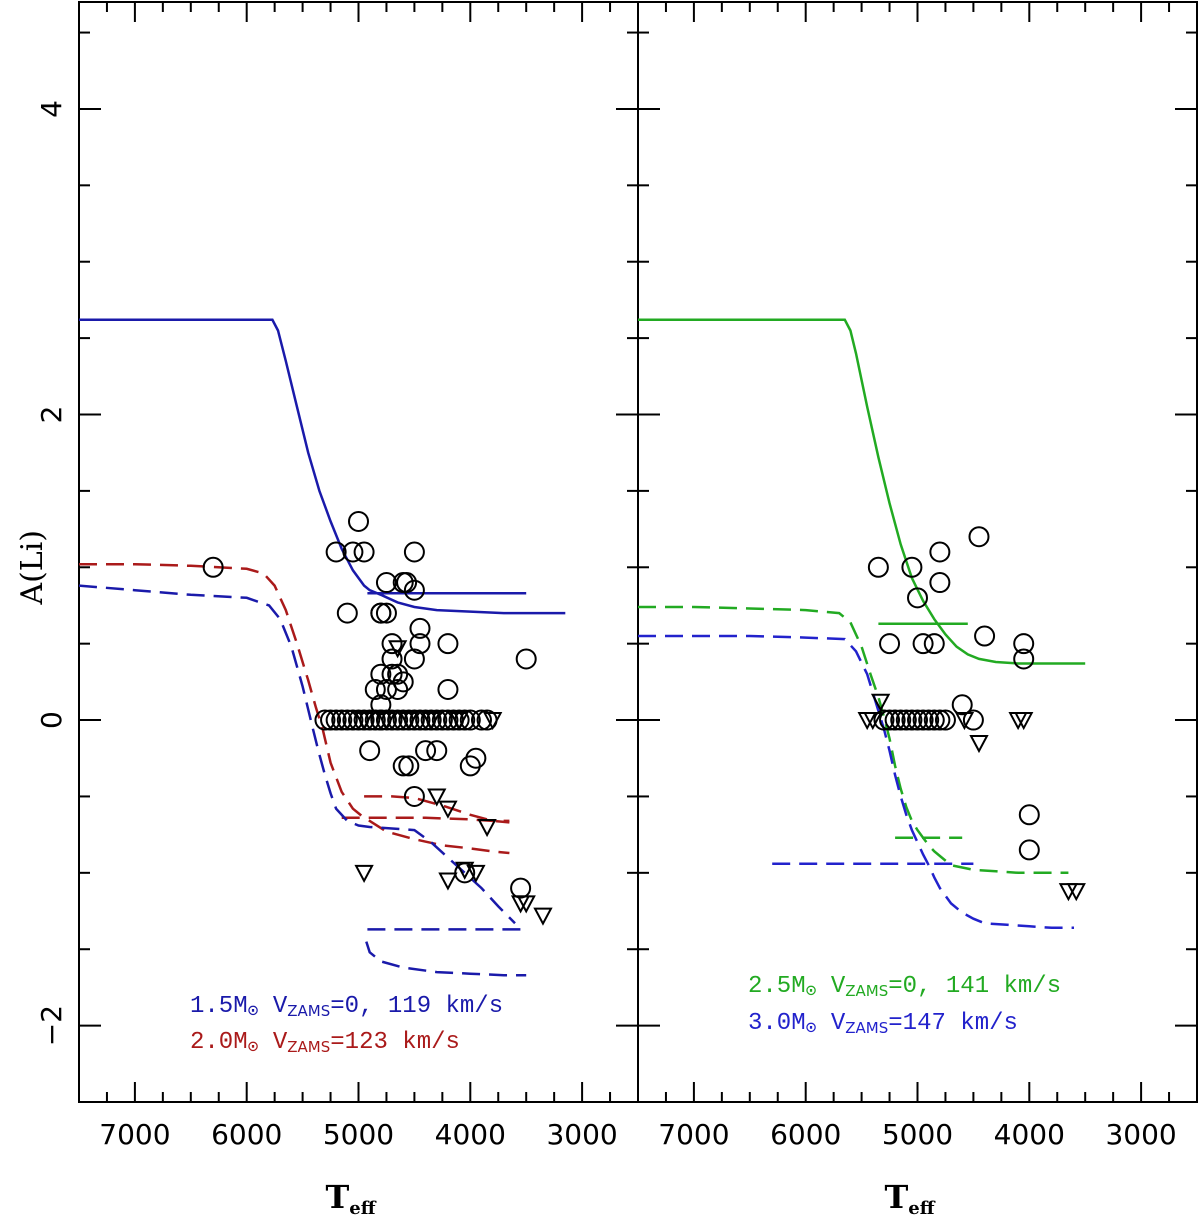 Image resolution: width=1200 pixels, height=1218 pixels. I want to click on x-tick-label: 4000, so click(1029, 1134).